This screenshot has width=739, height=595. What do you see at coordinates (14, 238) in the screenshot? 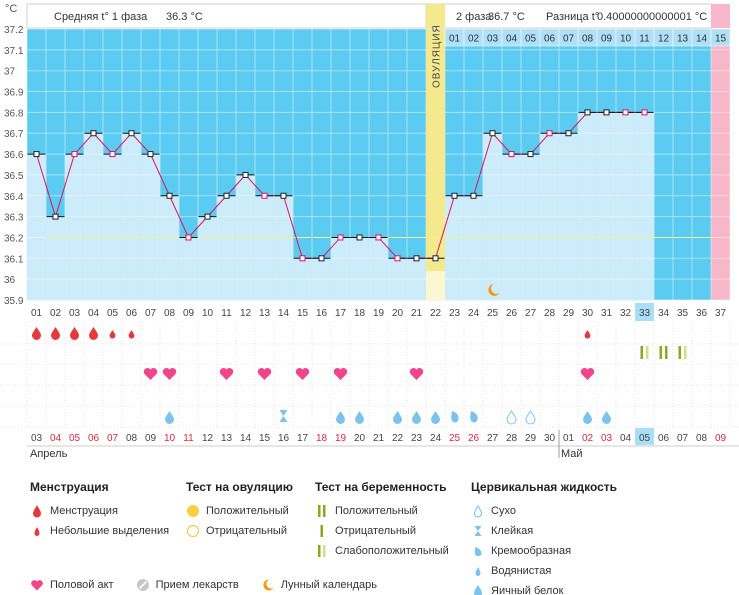
I see `y-tick-label: 36.2` at bounding box center [14, 238].